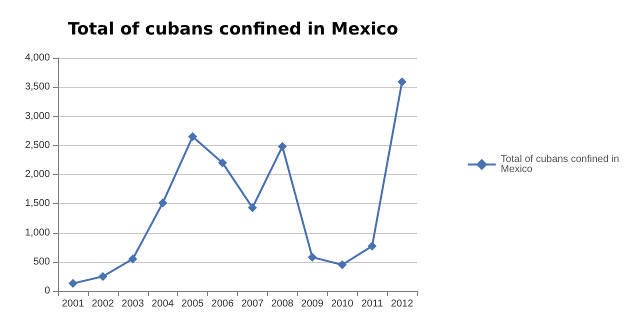 Image resolution: width=640 pixels, height=329 pixels. What do you see at coordinates (37, 232) in the screenshot?
I see `y-tick-label: 1,000` at bounding box center [37, 232].